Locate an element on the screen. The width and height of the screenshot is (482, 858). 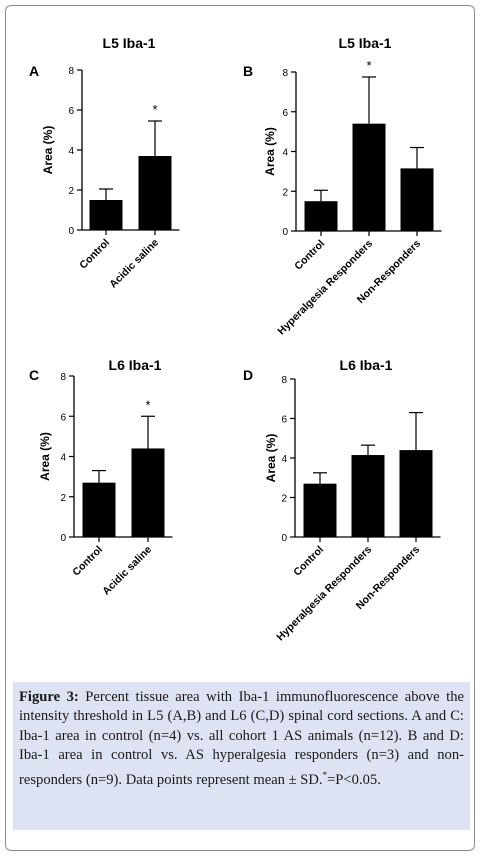
caption-sig-text: =P<0.05. is located at coordinates (354, 779).